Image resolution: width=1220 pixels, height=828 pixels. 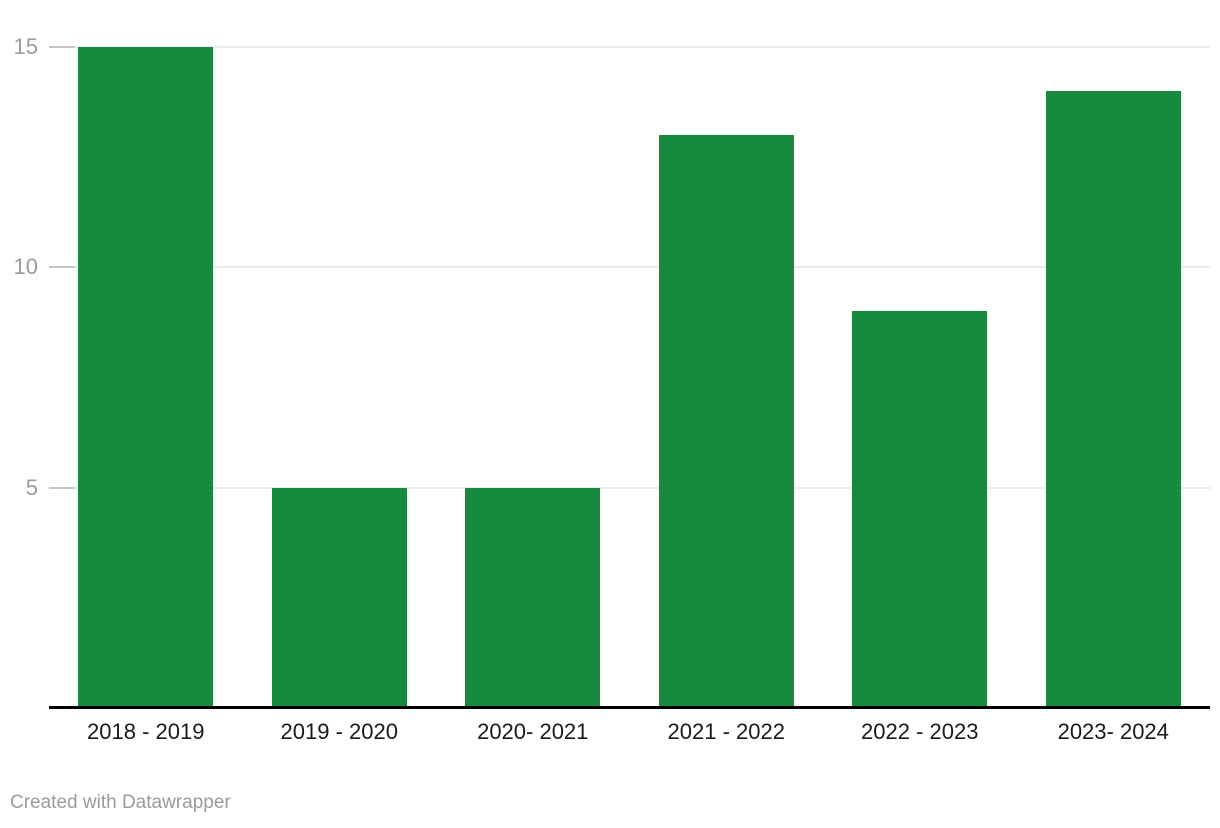 What do you see at coordinates (339, 731) in the screenshot?
I see `x-tick-label: 2019 - 2020` at bounding box center [339, 731].